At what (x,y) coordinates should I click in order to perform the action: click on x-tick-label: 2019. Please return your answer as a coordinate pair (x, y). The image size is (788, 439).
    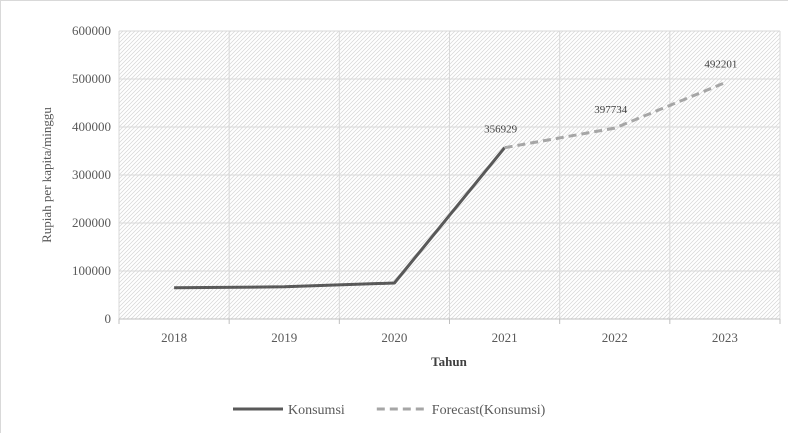
    Looking at the image, I should click on (284, 337).